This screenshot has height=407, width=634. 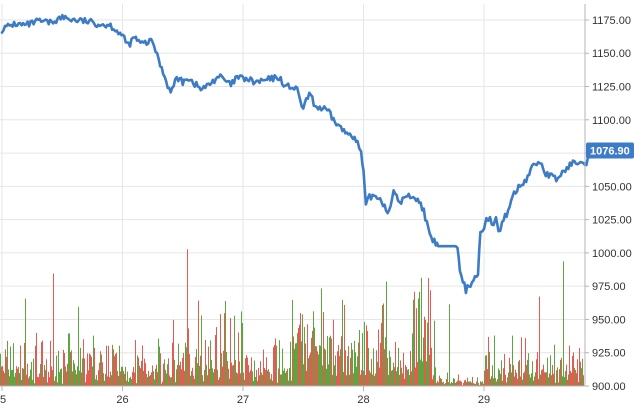 What do you see at coordinates (363, 400) in the screenshot?
I see `x-tick-label: 28` at bounding box center [363, 400].